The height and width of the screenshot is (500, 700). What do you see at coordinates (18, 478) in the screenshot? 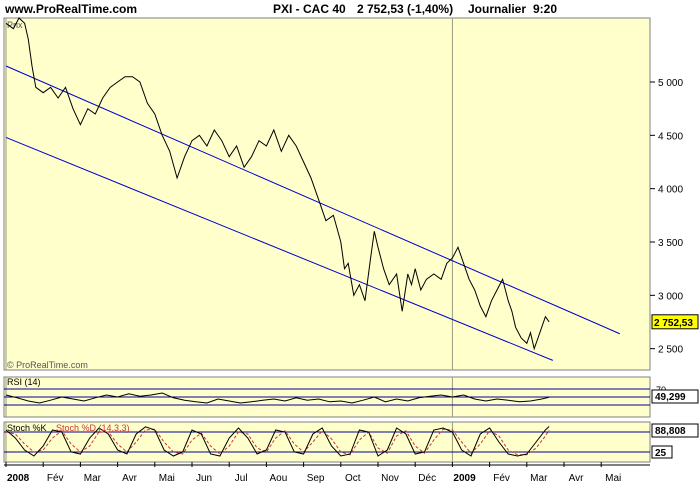
I see `x-tick-label: 2008` at bounding box center [18, 478].